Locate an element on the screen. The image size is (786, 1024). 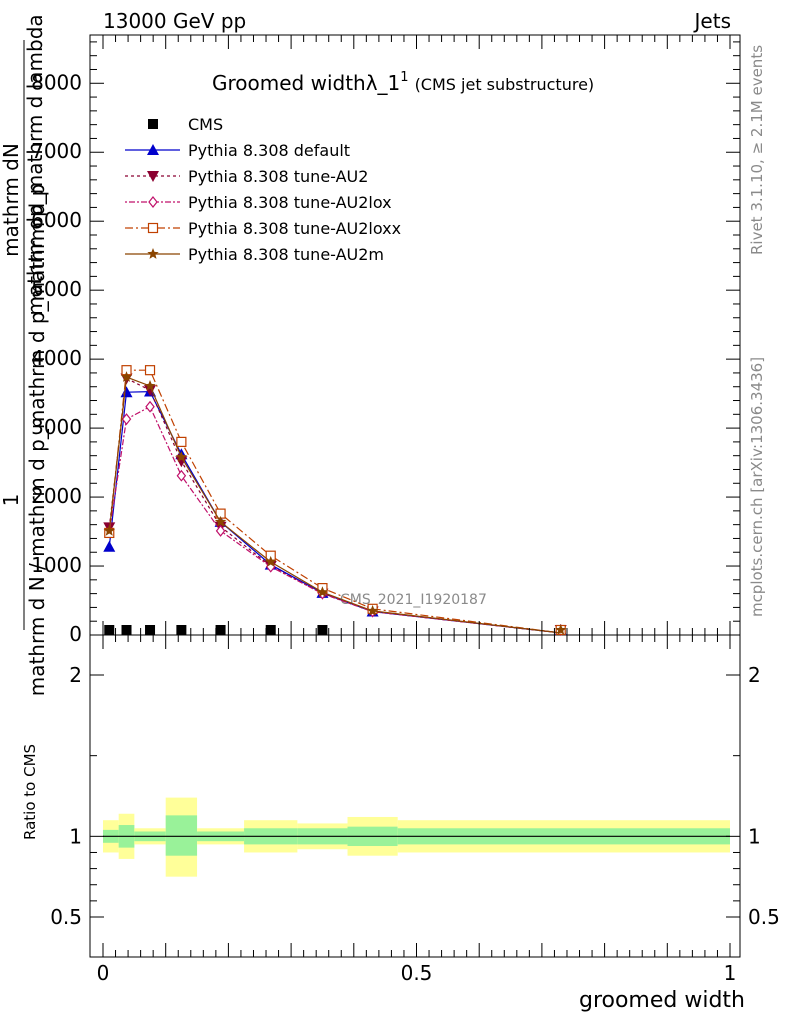
x-tick-label: 0 is located at coordinates (103, 973).